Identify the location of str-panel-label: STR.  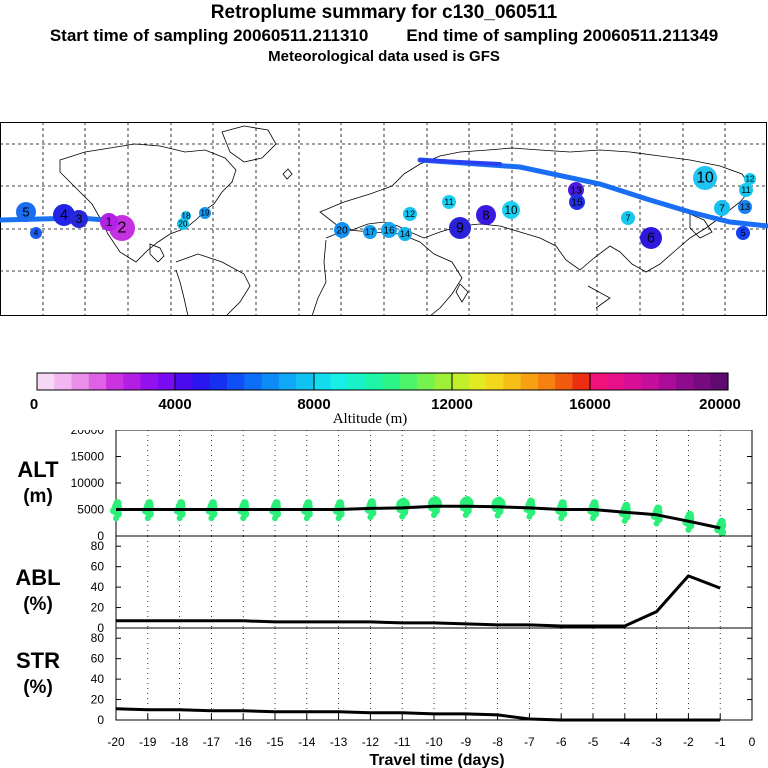
(38, 660).